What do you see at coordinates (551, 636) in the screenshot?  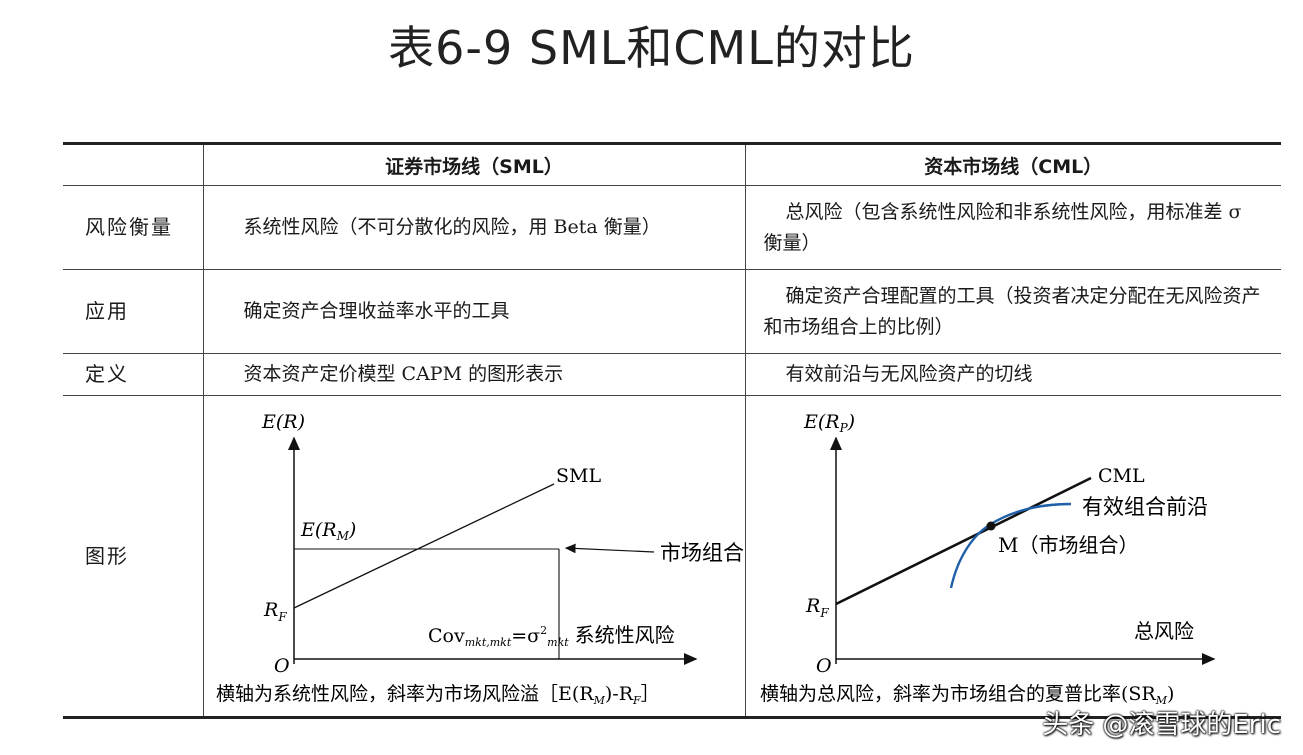 I see `sml-cov-label: Covmkt,mkt=σ2mkt 系统性风险` at bounding box center [551, 636].